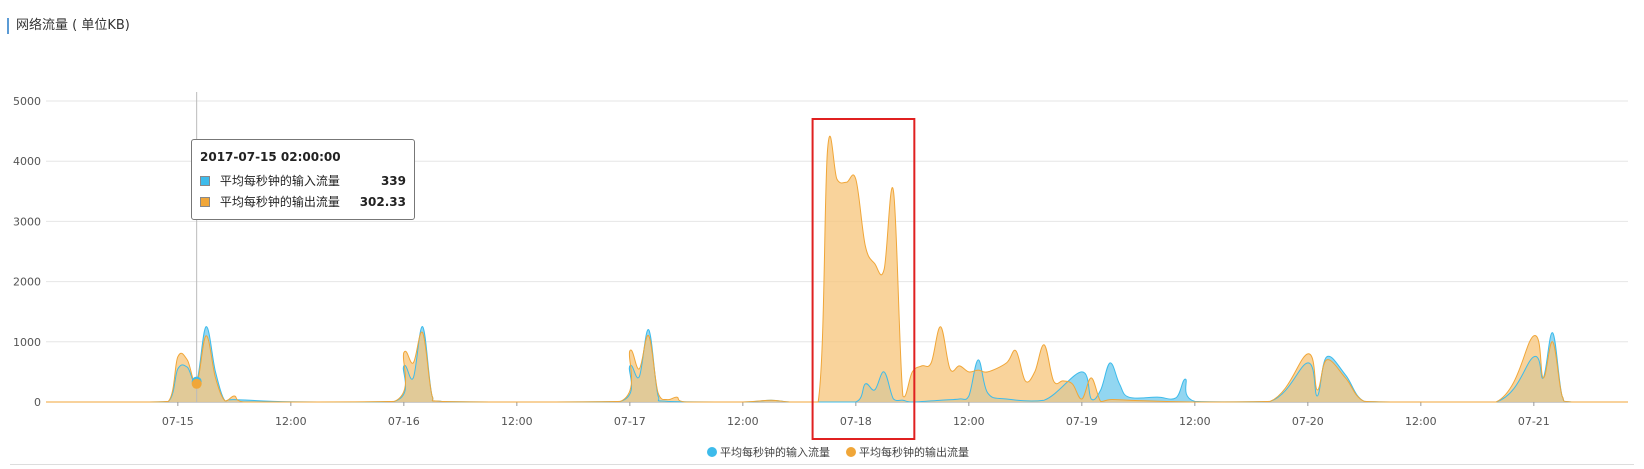 The width and height of the screenshot is (1644, 469). Describe the element at coordinates (279, 181) in the screenshot. I see `tooltip-row-label: 平均每秒钟的输入流量` at that location.